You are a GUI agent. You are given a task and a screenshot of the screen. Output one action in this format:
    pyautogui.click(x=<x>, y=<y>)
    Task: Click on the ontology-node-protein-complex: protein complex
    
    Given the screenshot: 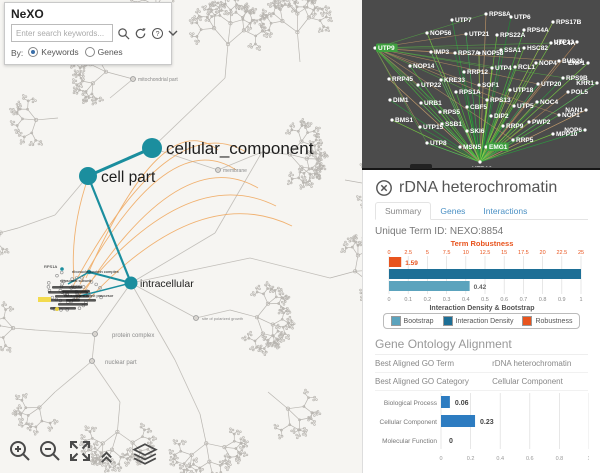 What is the action you would take?
    pyautogui.click(x=133, y=336)
    